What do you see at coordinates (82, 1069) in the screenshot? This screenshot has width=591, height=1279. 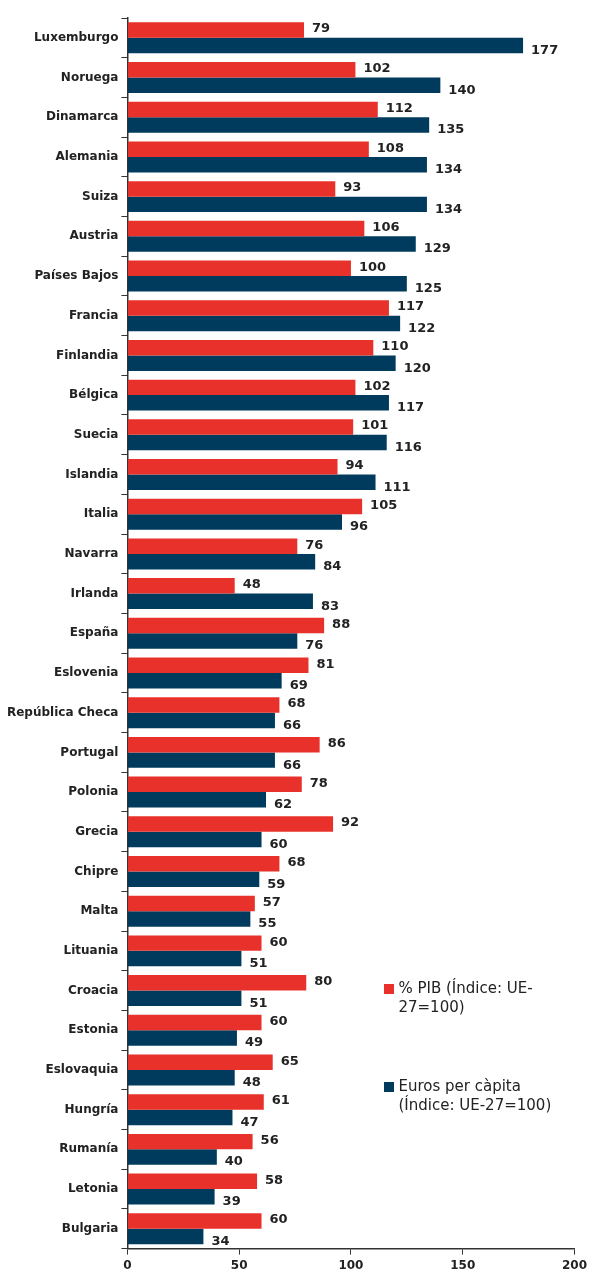 I see `y-tick-label: Eslovaquia` at bounding box center [82, 1069].